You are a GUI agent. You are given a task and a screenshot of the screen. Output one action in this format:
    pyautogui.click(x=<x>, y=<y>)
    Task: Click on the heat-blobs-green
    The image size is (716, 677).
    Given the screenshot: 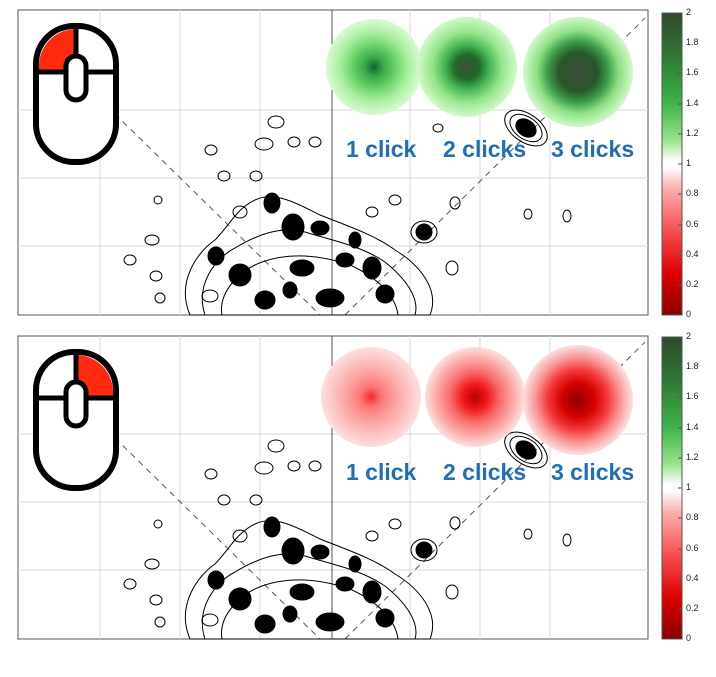 What is the action you would take?
    pyautogui.click(x=479, y=72)
    